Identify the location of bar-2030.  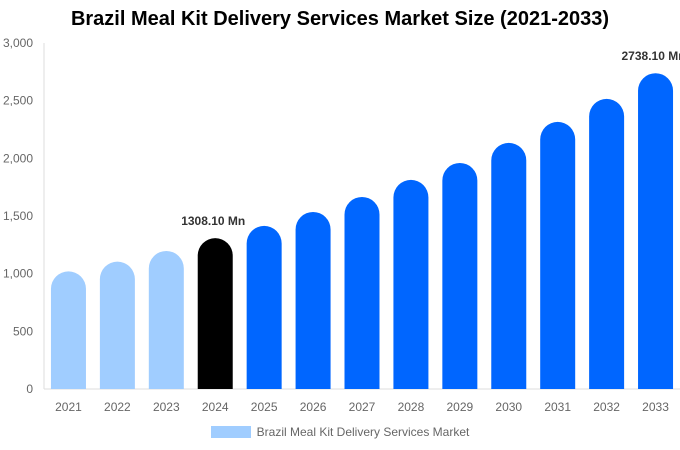
(509, 265).